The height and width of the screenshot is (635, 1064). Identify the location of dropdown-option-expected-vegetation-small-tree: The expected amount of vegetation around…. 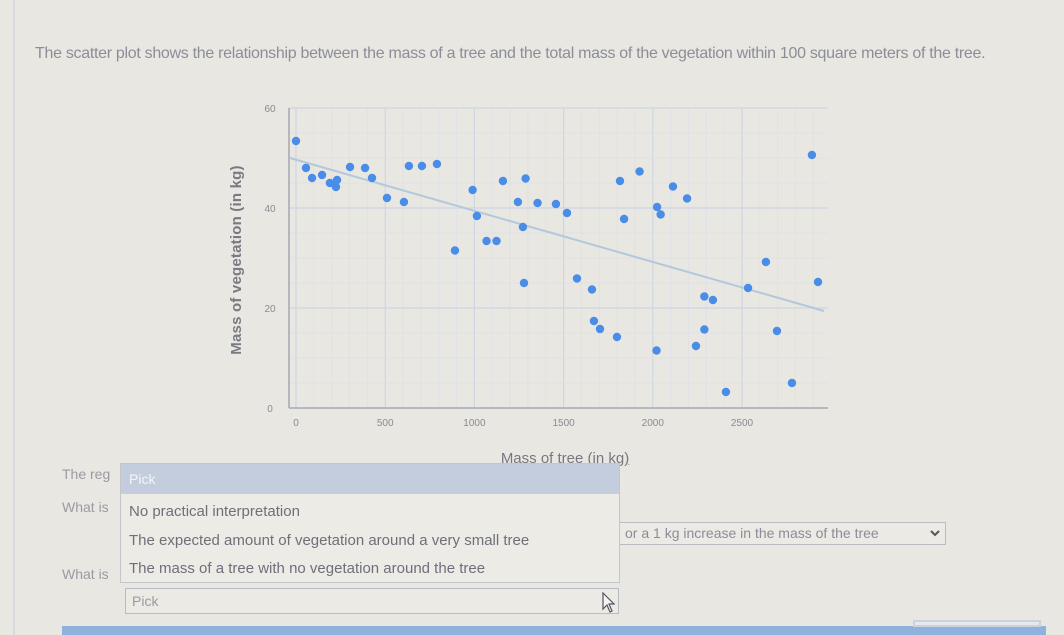
(329, 540).